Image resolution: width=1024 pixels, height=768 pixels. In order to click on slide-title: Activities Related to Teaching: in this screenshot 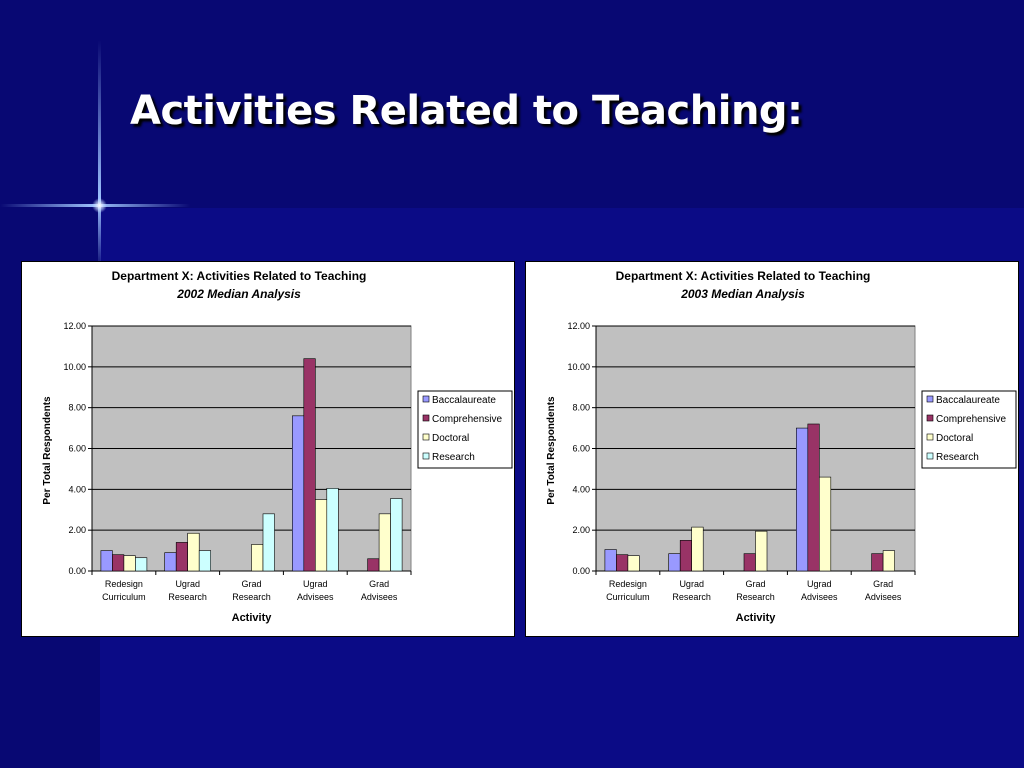, I will do `click(466, 111)`.